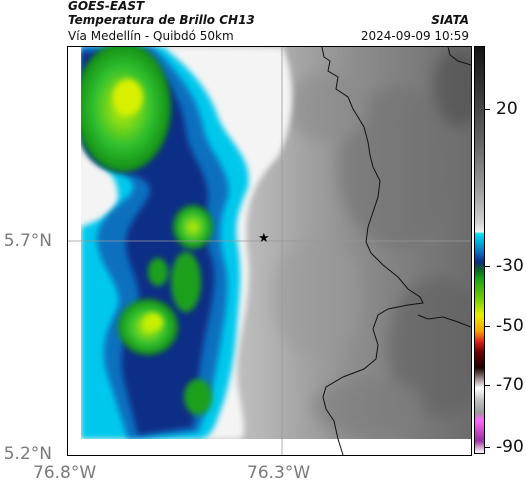  Describe the element at coordinates (138, 205) in the screenshot. I see `coldest-spots` at that location.